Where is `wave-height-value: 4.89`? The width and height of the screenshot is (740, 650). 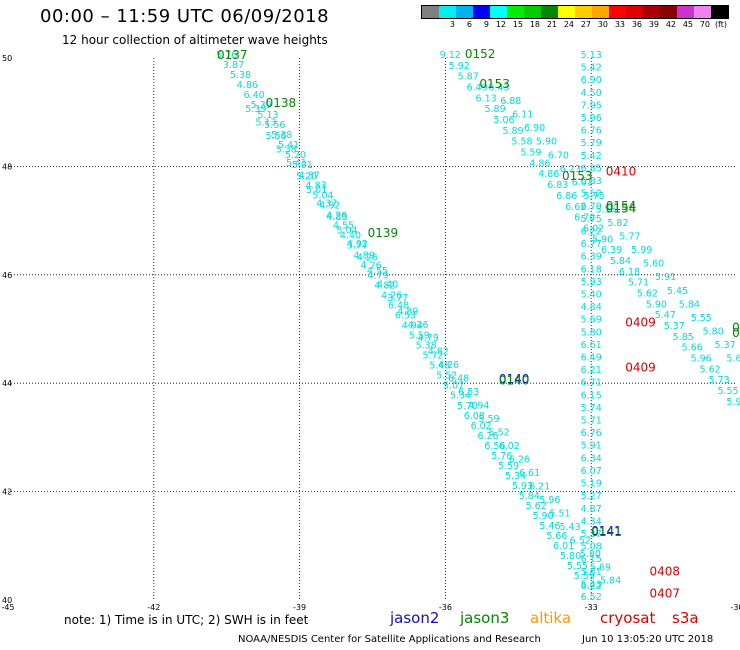
wave-height-value: 4.89 is located at coordinates (364, 255).